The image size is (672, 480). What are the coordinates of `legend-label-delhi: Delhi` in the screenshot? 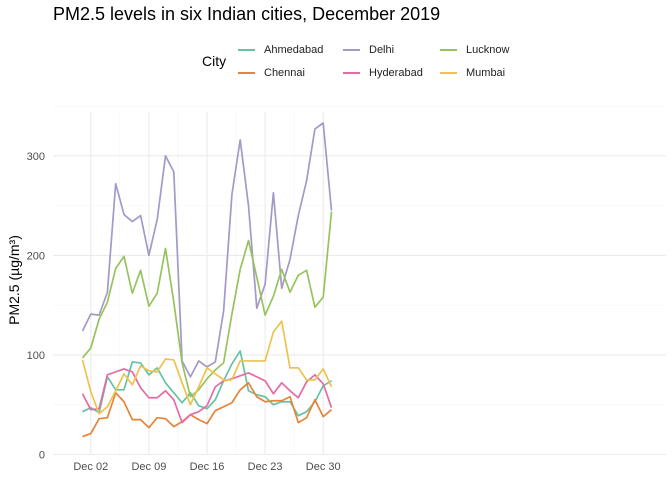 It's located at (382, 50).